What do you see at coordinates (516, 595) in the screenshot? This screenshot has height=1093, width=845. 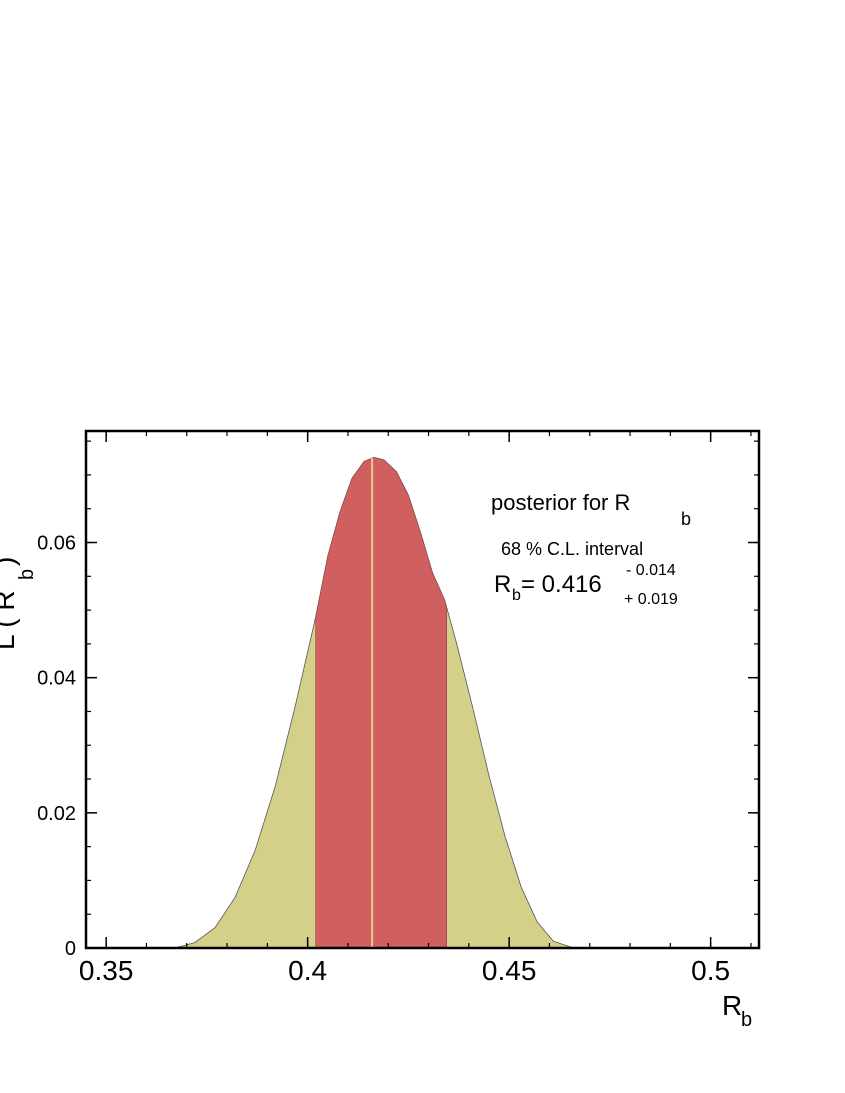 I see `annotation-value-lhs-sub: b` at bounding box center [516, 595].